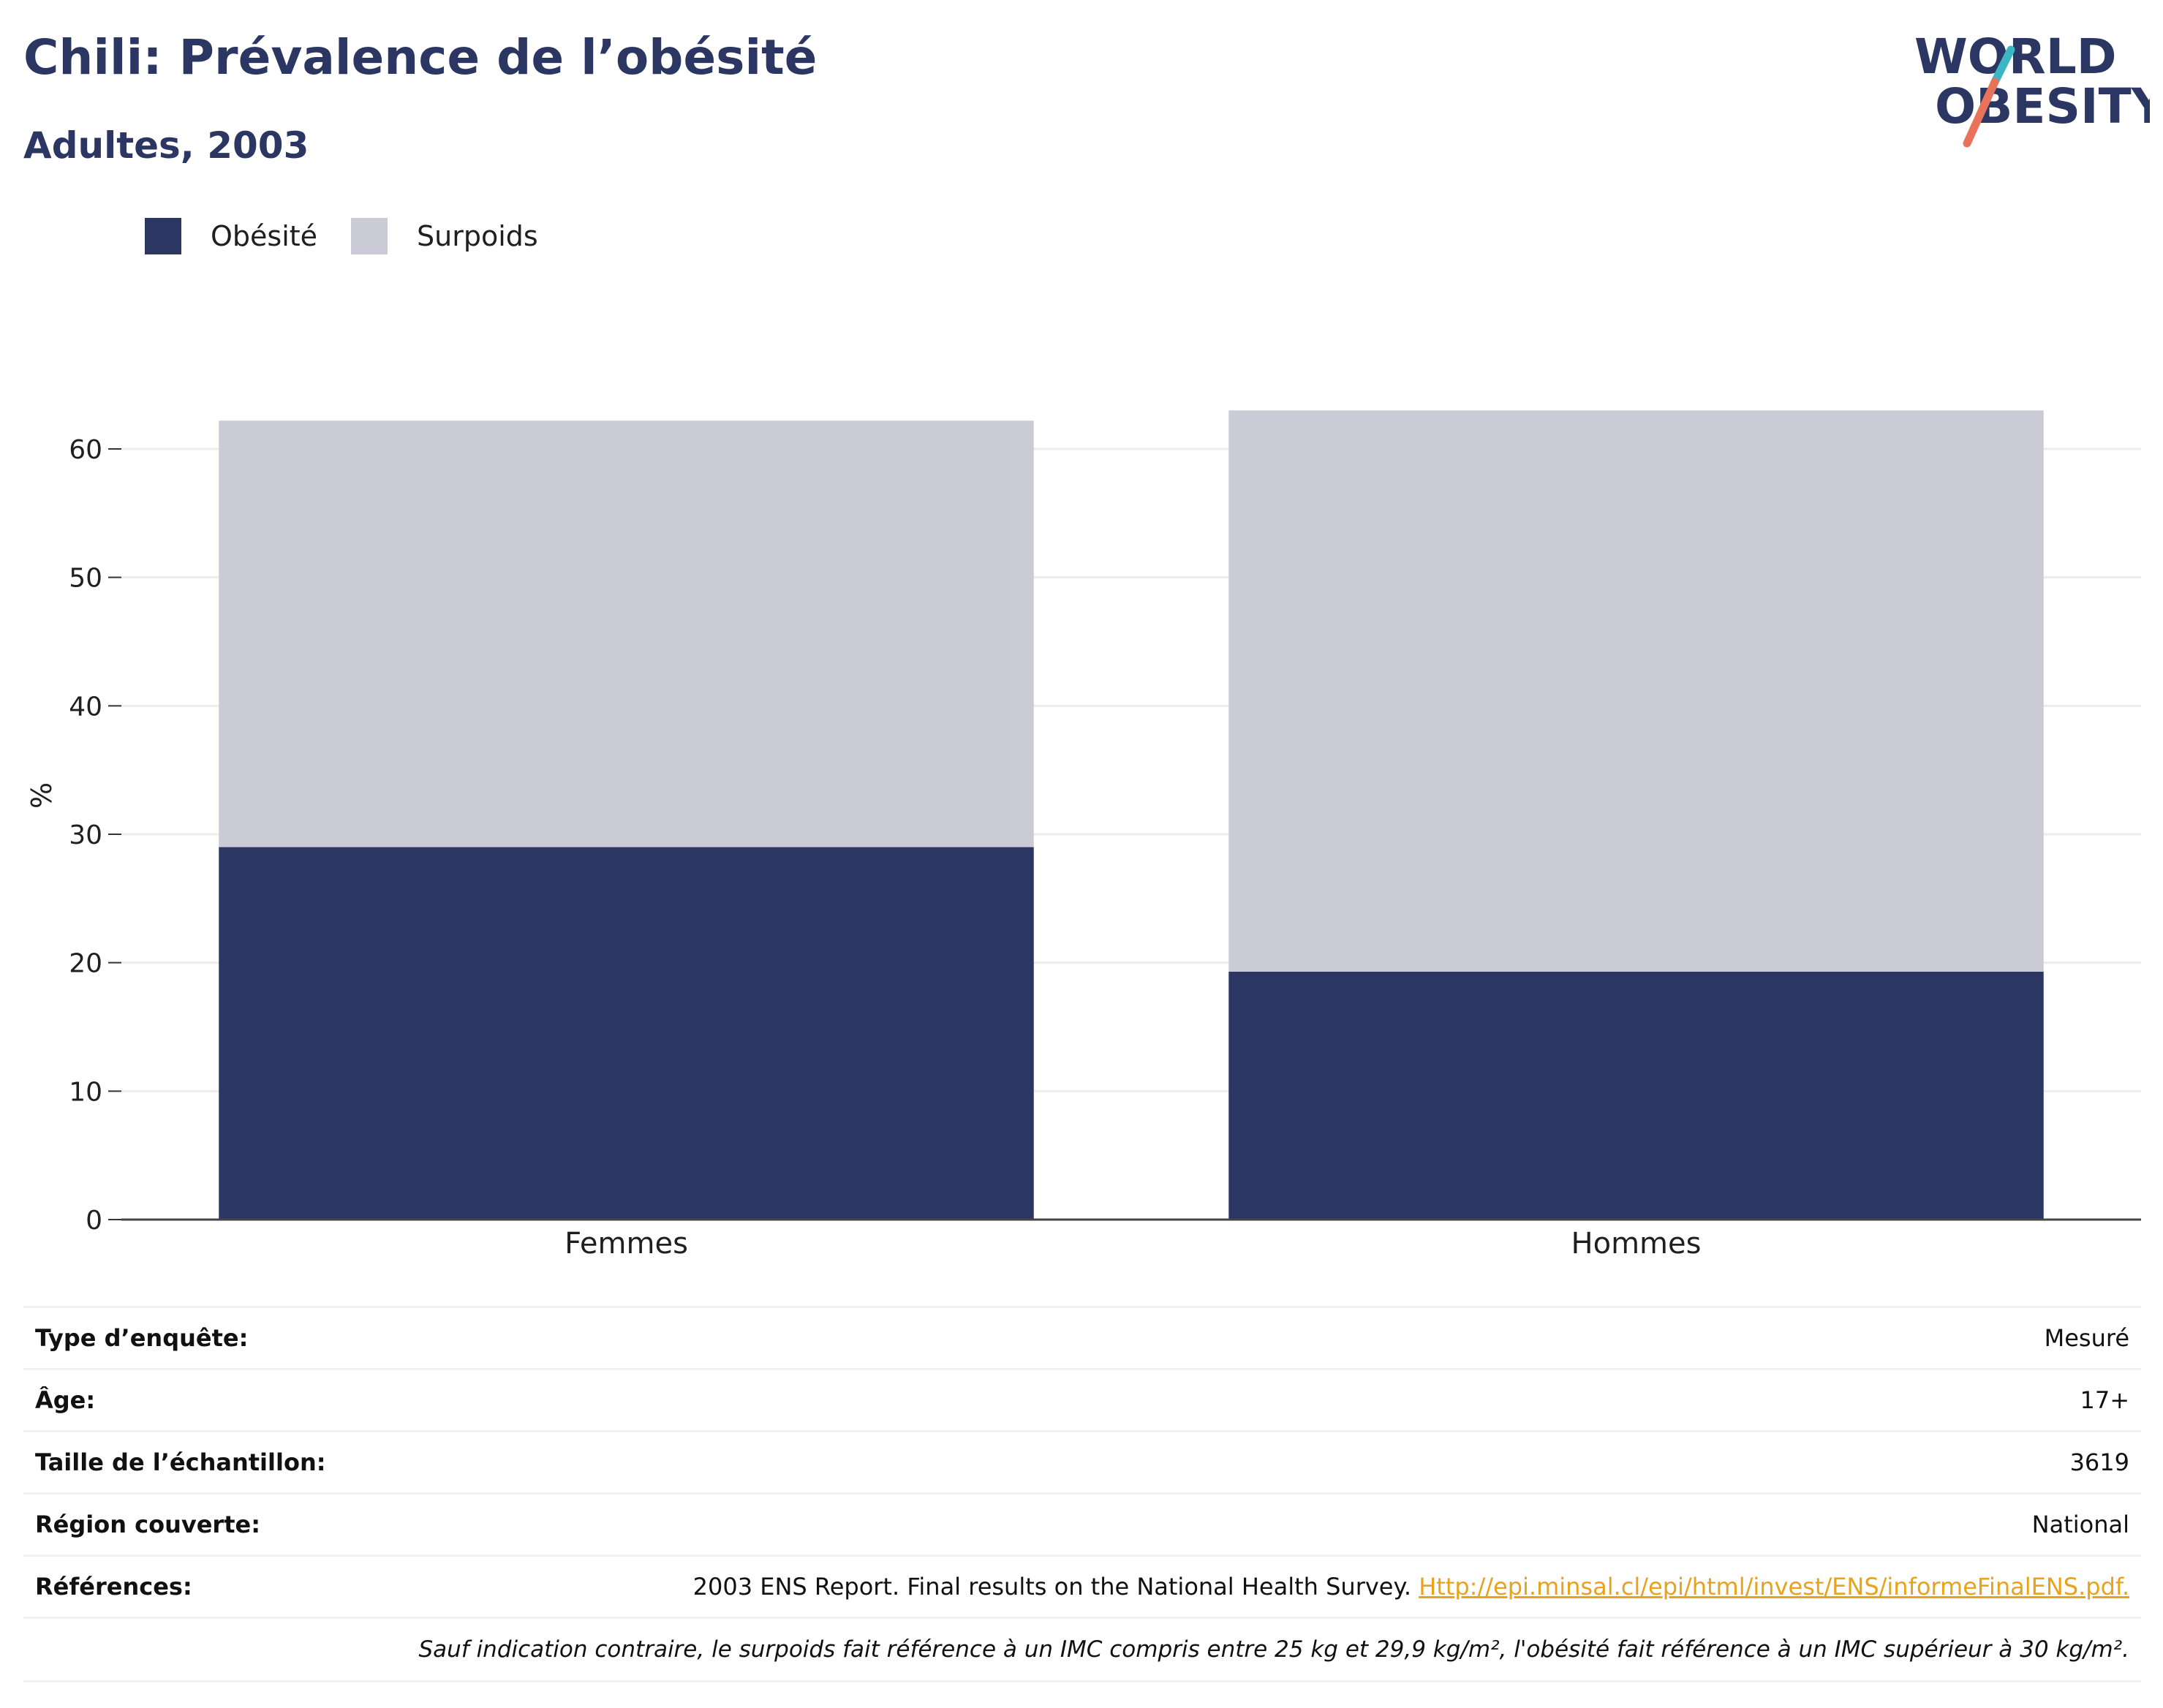 This screenshot has width=2163, height=1708. What do you see at coordinates (42, 795) in the screenshot?
I see `y-axis-label: %` at bounding box center [42, 795].